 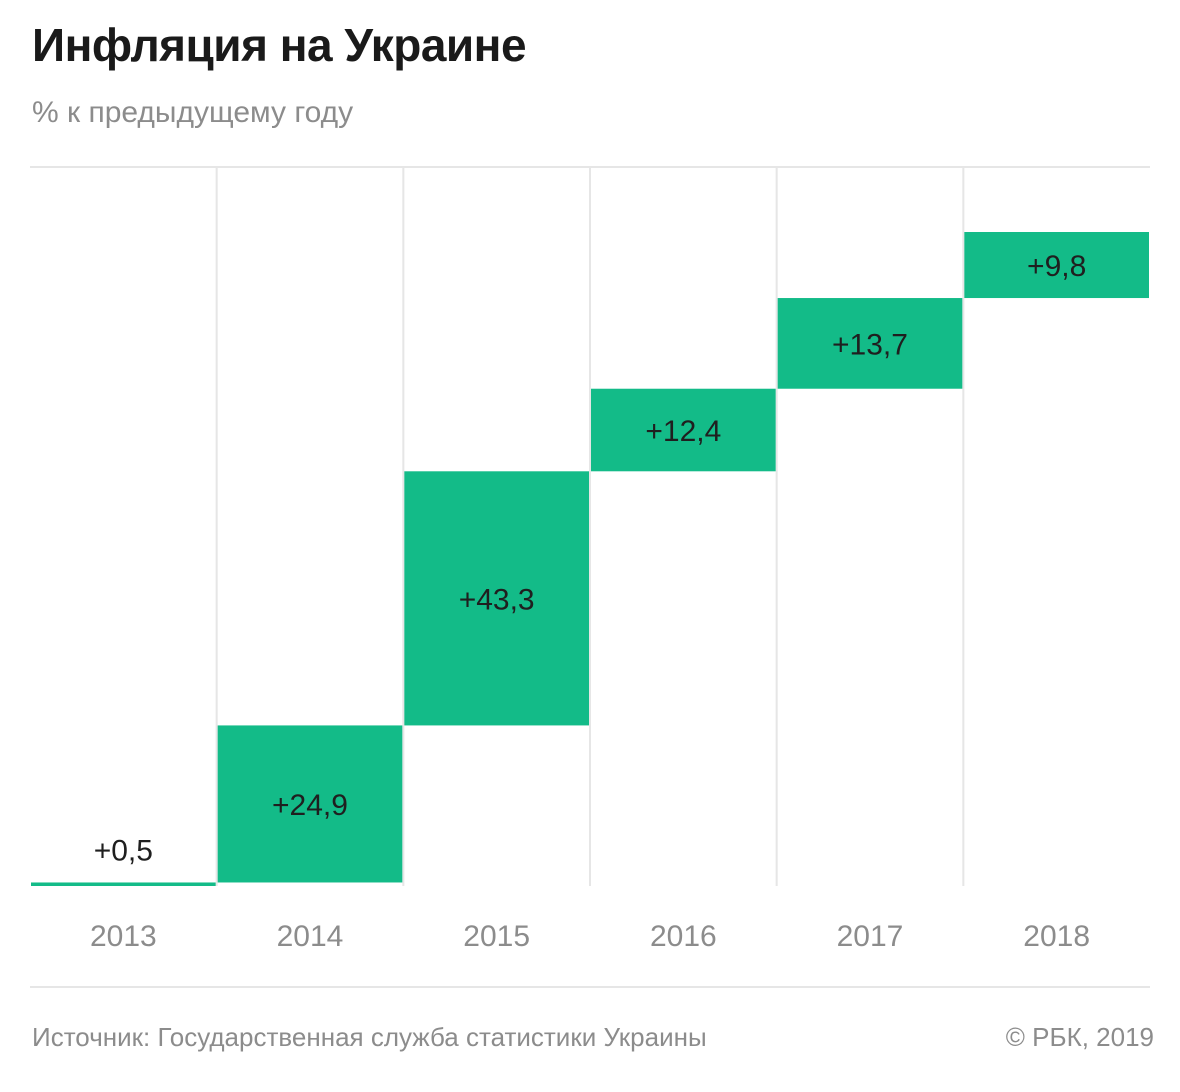 I want to click on bar-2015, so click(x=496, y=598).